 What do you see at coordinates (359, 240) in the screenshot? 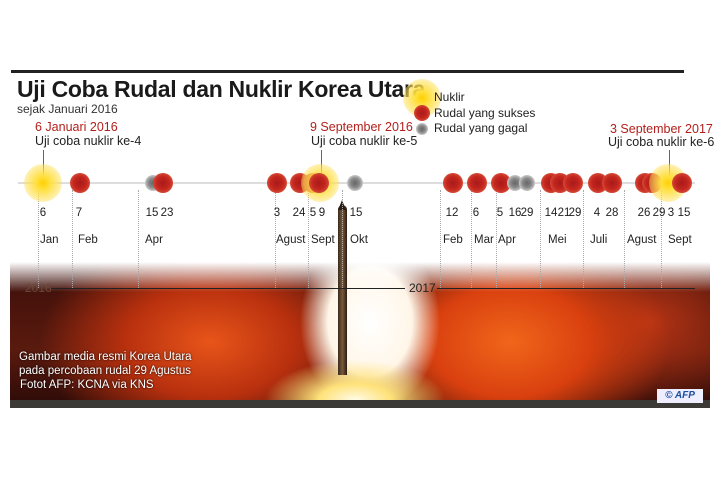
I see `month-label: Okt` at bounding box center [359, 240].